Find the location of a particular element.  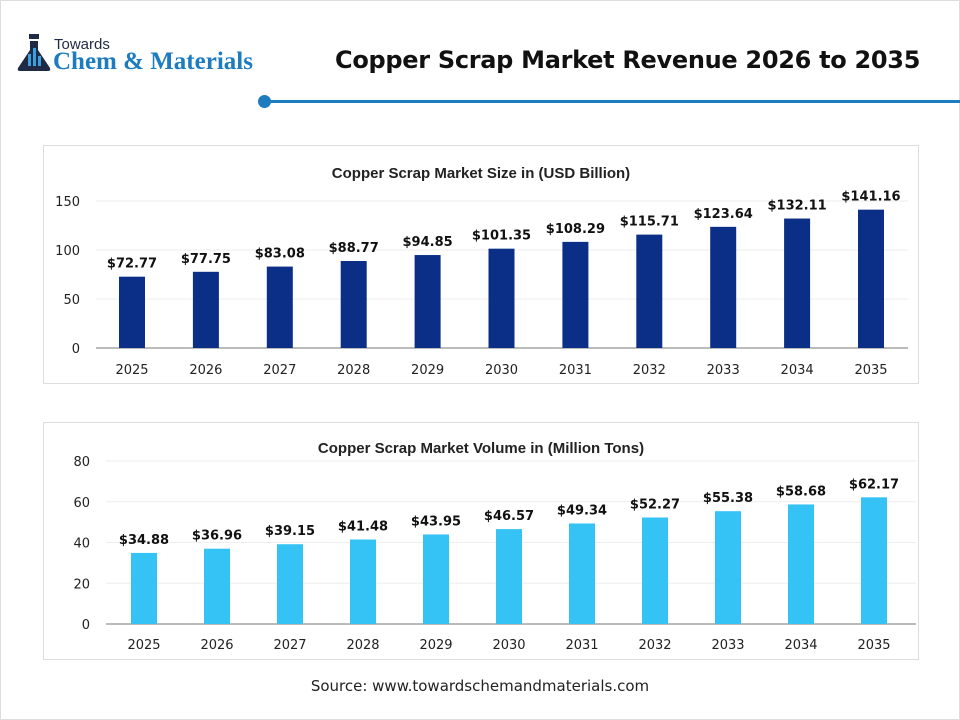

y-tick-label: 60 is located at coordinates (81, 503).